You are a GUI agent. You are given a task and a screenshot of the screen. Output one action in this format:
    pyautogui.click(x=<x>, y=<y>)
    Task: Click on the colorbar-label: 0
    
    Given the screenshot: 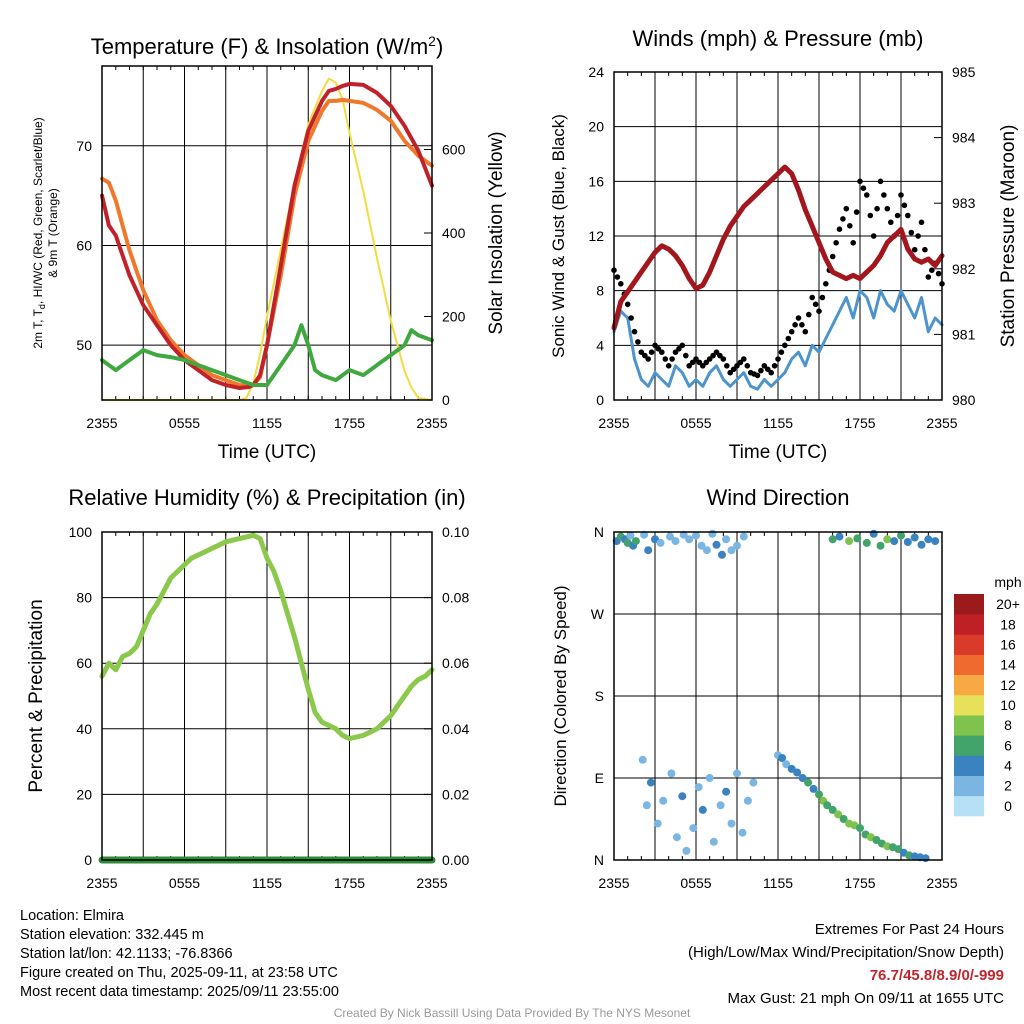 What is the action you would take?
    pyautogui.click(x=1008, y=806)
    